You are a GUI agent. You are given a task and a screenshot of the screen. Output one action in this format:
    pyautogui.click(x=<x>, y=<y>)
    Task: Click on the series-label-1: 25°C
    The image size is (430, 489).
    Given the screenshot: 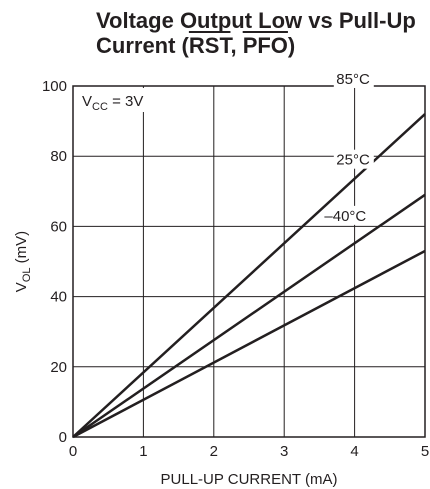 What is the action you would take?
    pyautogui.click(x=353, y=160)
    